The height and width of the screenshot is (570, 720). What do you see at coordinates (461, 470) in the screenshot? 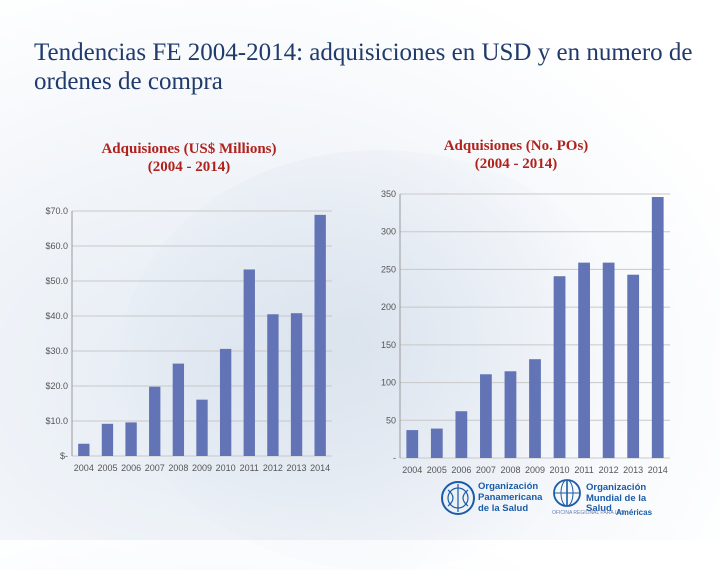
I see `chart2-xtick-label: 2006` at bounding box center [461, 470].